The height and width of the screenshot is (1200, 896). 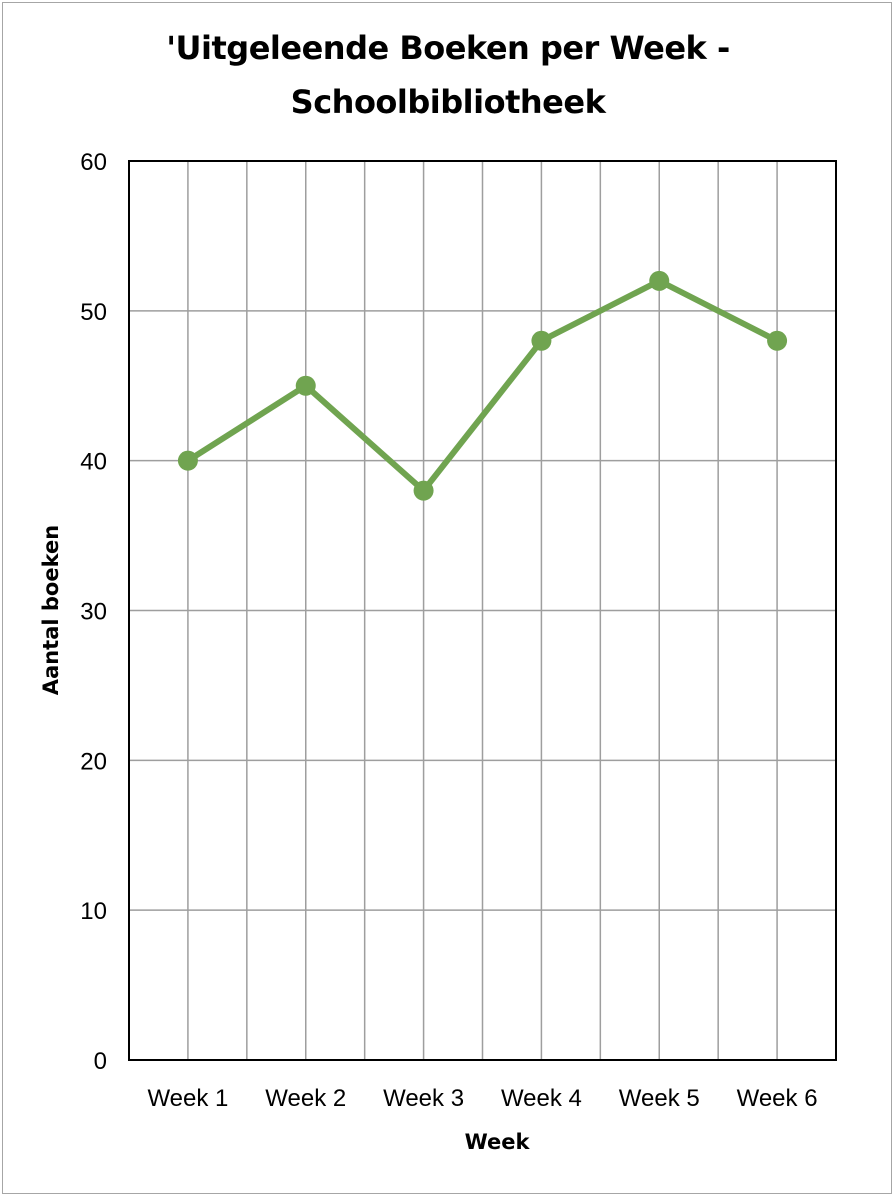 What do you see at coordinates (93, 911) in the screenshot?
I see `y-tick-label: 10` at bounding box center [93, 911].